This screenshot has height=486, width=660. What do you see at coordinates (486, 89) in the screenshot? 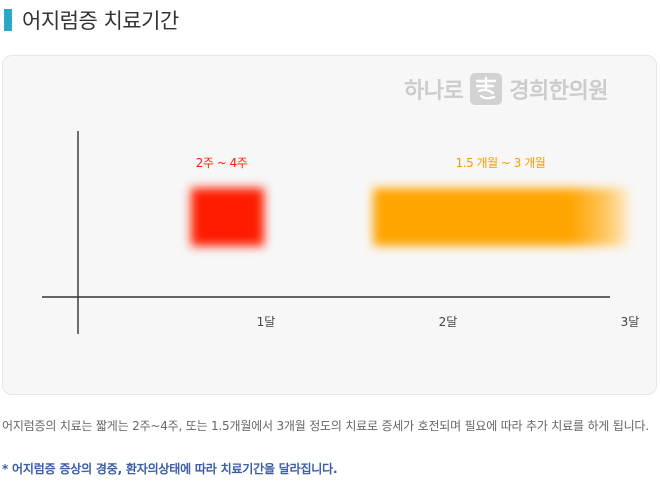
I see `ki-character-seal-icon` at bounding box center [486, 89].